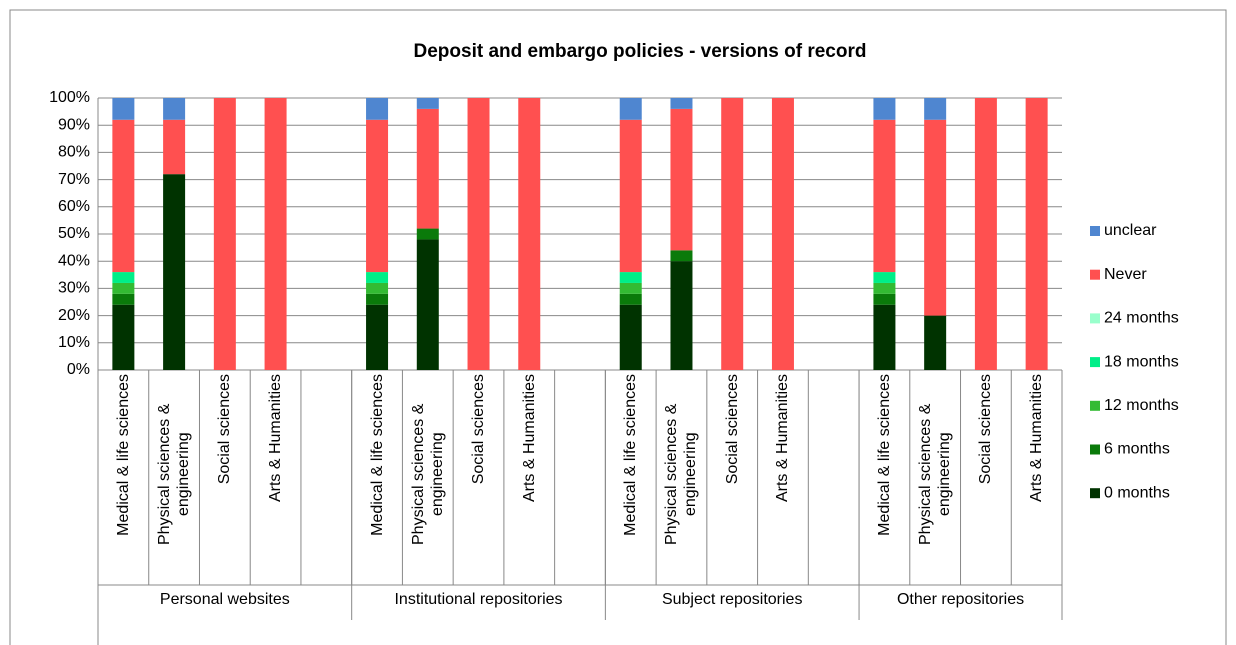 The image size is (1236, 645). Describe the element at coordinates (1141, 318) in the screenshot. I see `legend-label: 24 months` at that location.